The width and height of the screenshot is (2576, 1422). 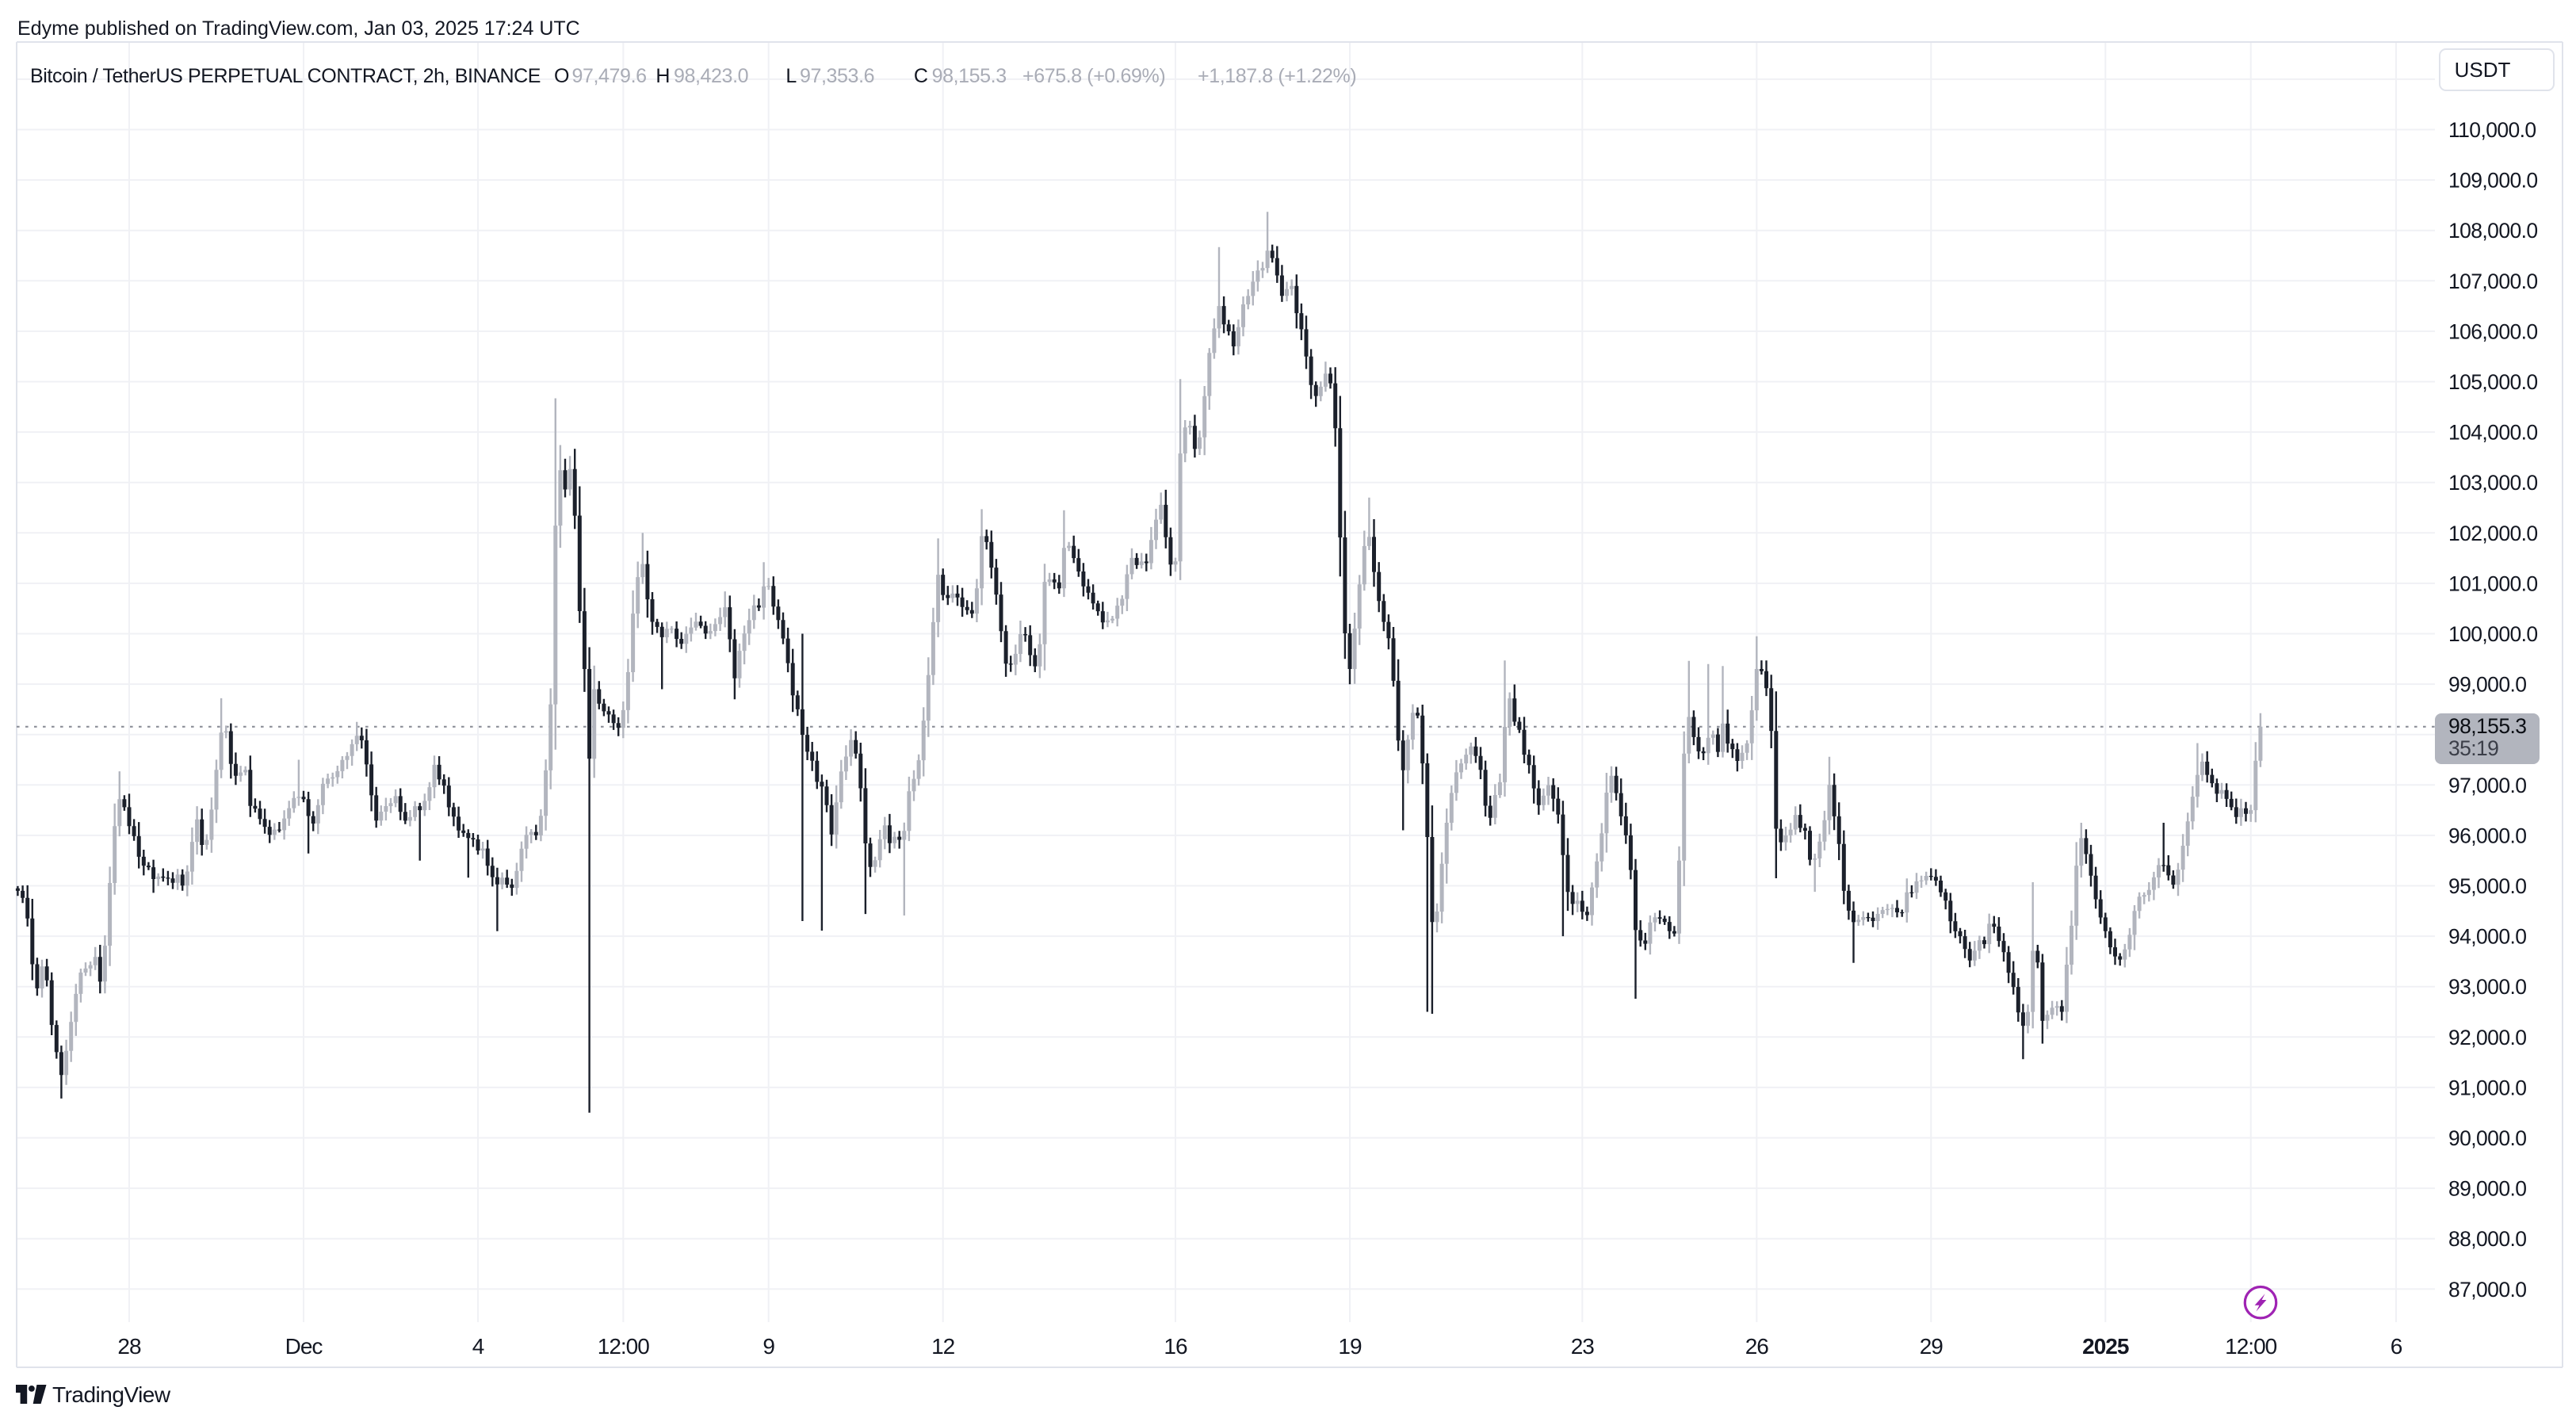 I want to click on svg-text: 99,000.0, so click(x=2487, y=685).